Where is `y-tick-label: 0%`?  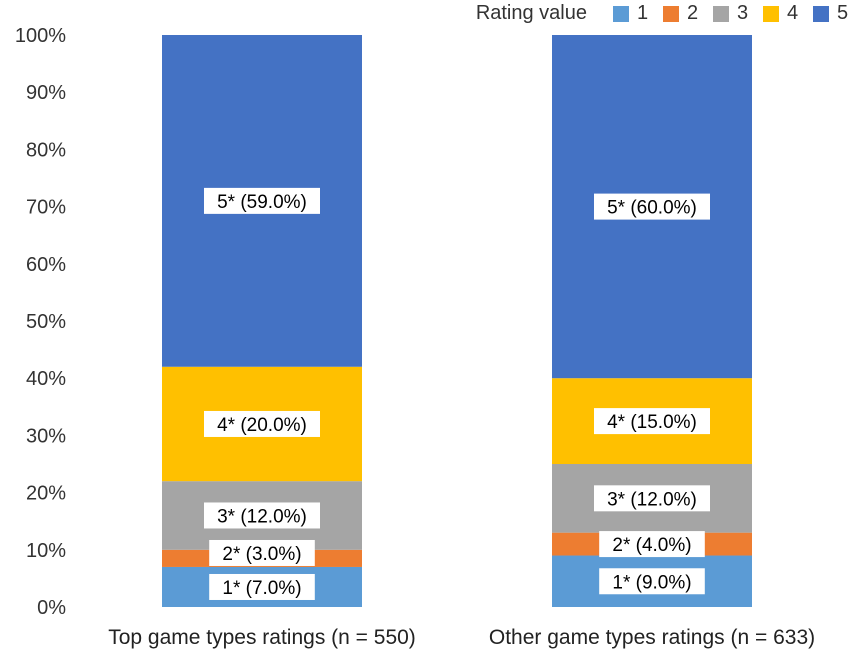
y-tick-label: 0% is located at coordinates (51, 608).